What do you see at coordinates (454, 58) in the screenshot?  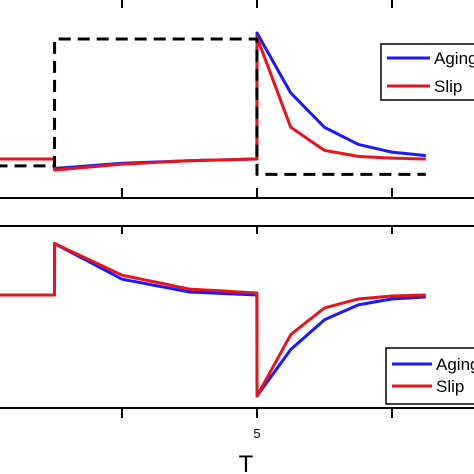 I see `top-legend-label-aging: Aging` at bounding box center [454, 58].